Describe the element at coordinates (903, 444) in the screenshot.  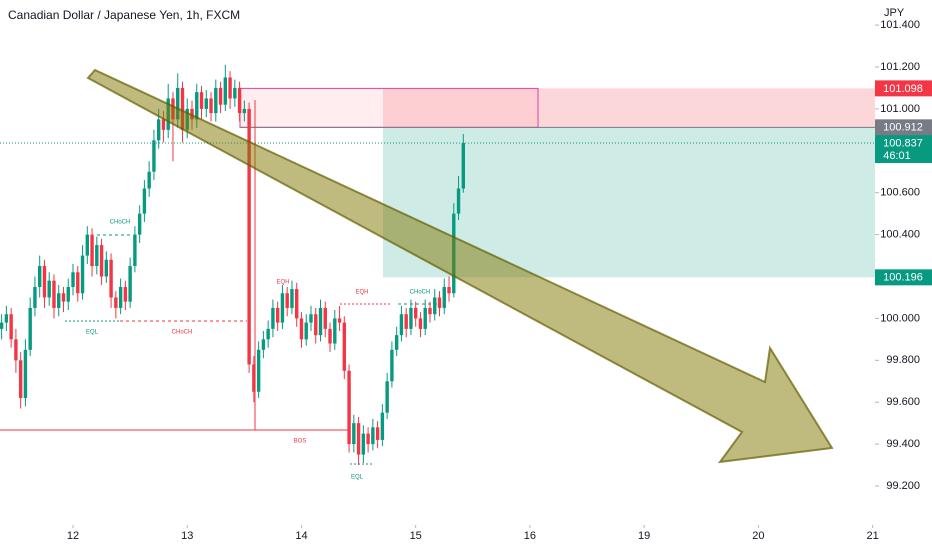
I see `y-tick-label: 99.400` at that location.